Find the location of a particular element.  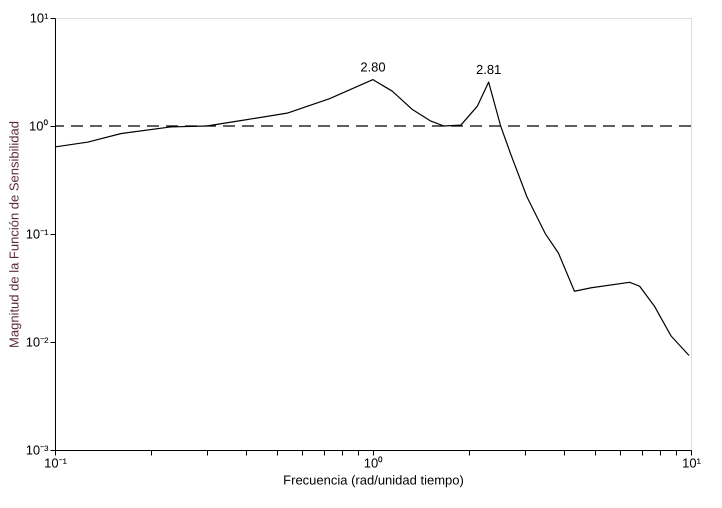

y-tick-label: 10⁻³ is located at coordinates (38, 450).